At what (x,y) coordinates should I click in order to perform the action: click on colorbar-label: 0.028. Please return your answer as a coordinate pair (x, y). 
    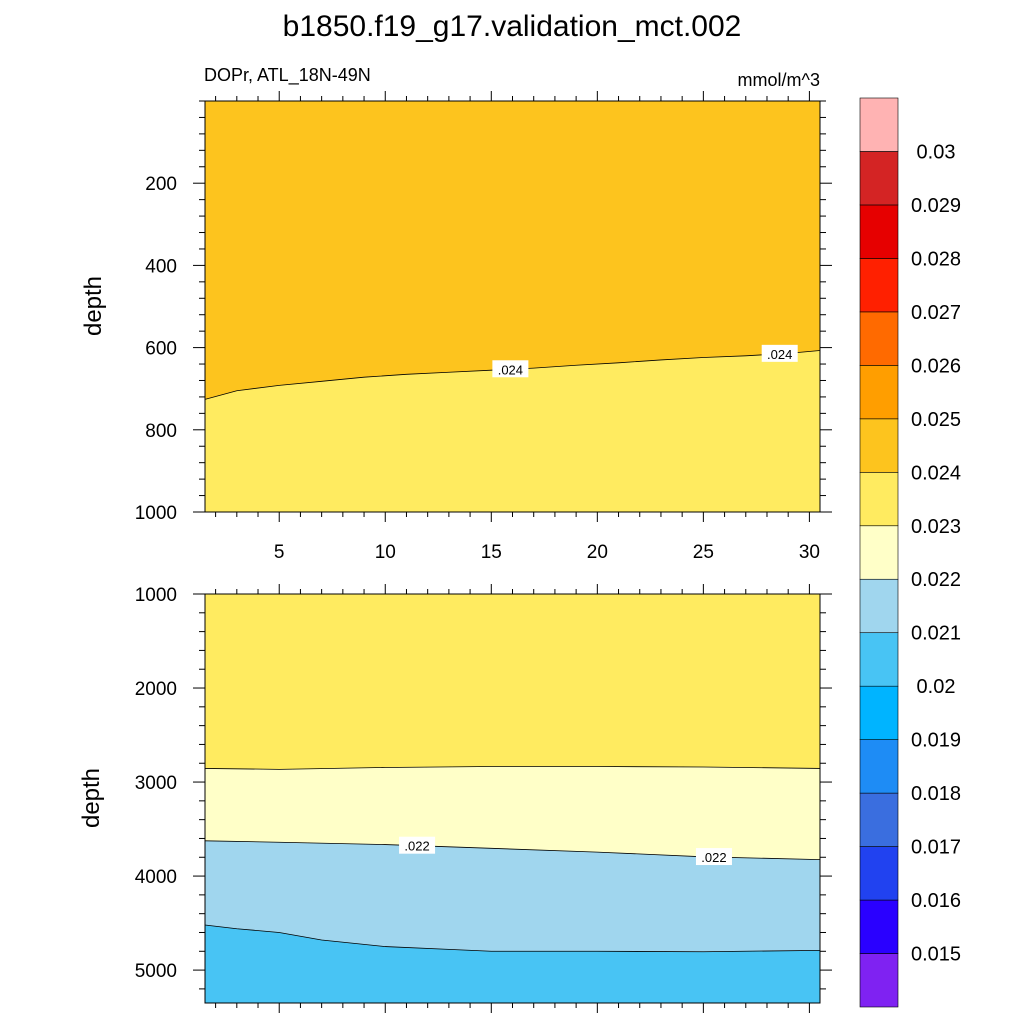
    Looking at the image, I should click on (936, 259).